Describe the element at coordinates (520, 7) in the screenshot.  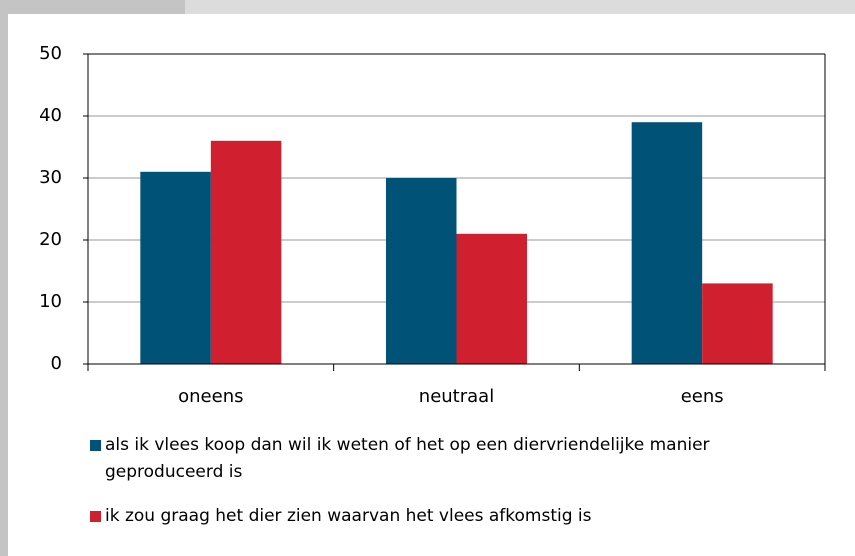
I see `header-bar` at that location.